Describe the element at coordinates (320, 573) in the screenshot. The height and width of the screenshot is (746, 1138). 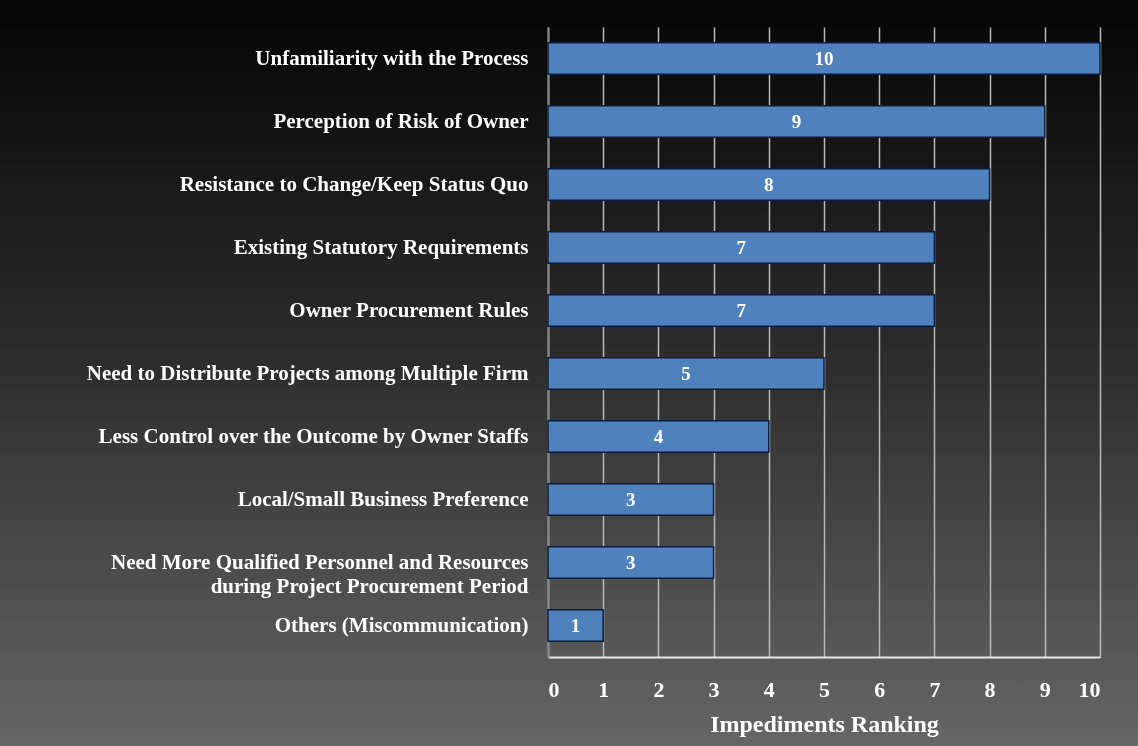
I see `y-tick-label: Need More Qualified Personnel and Resources during Project Procurement Period` at that location.